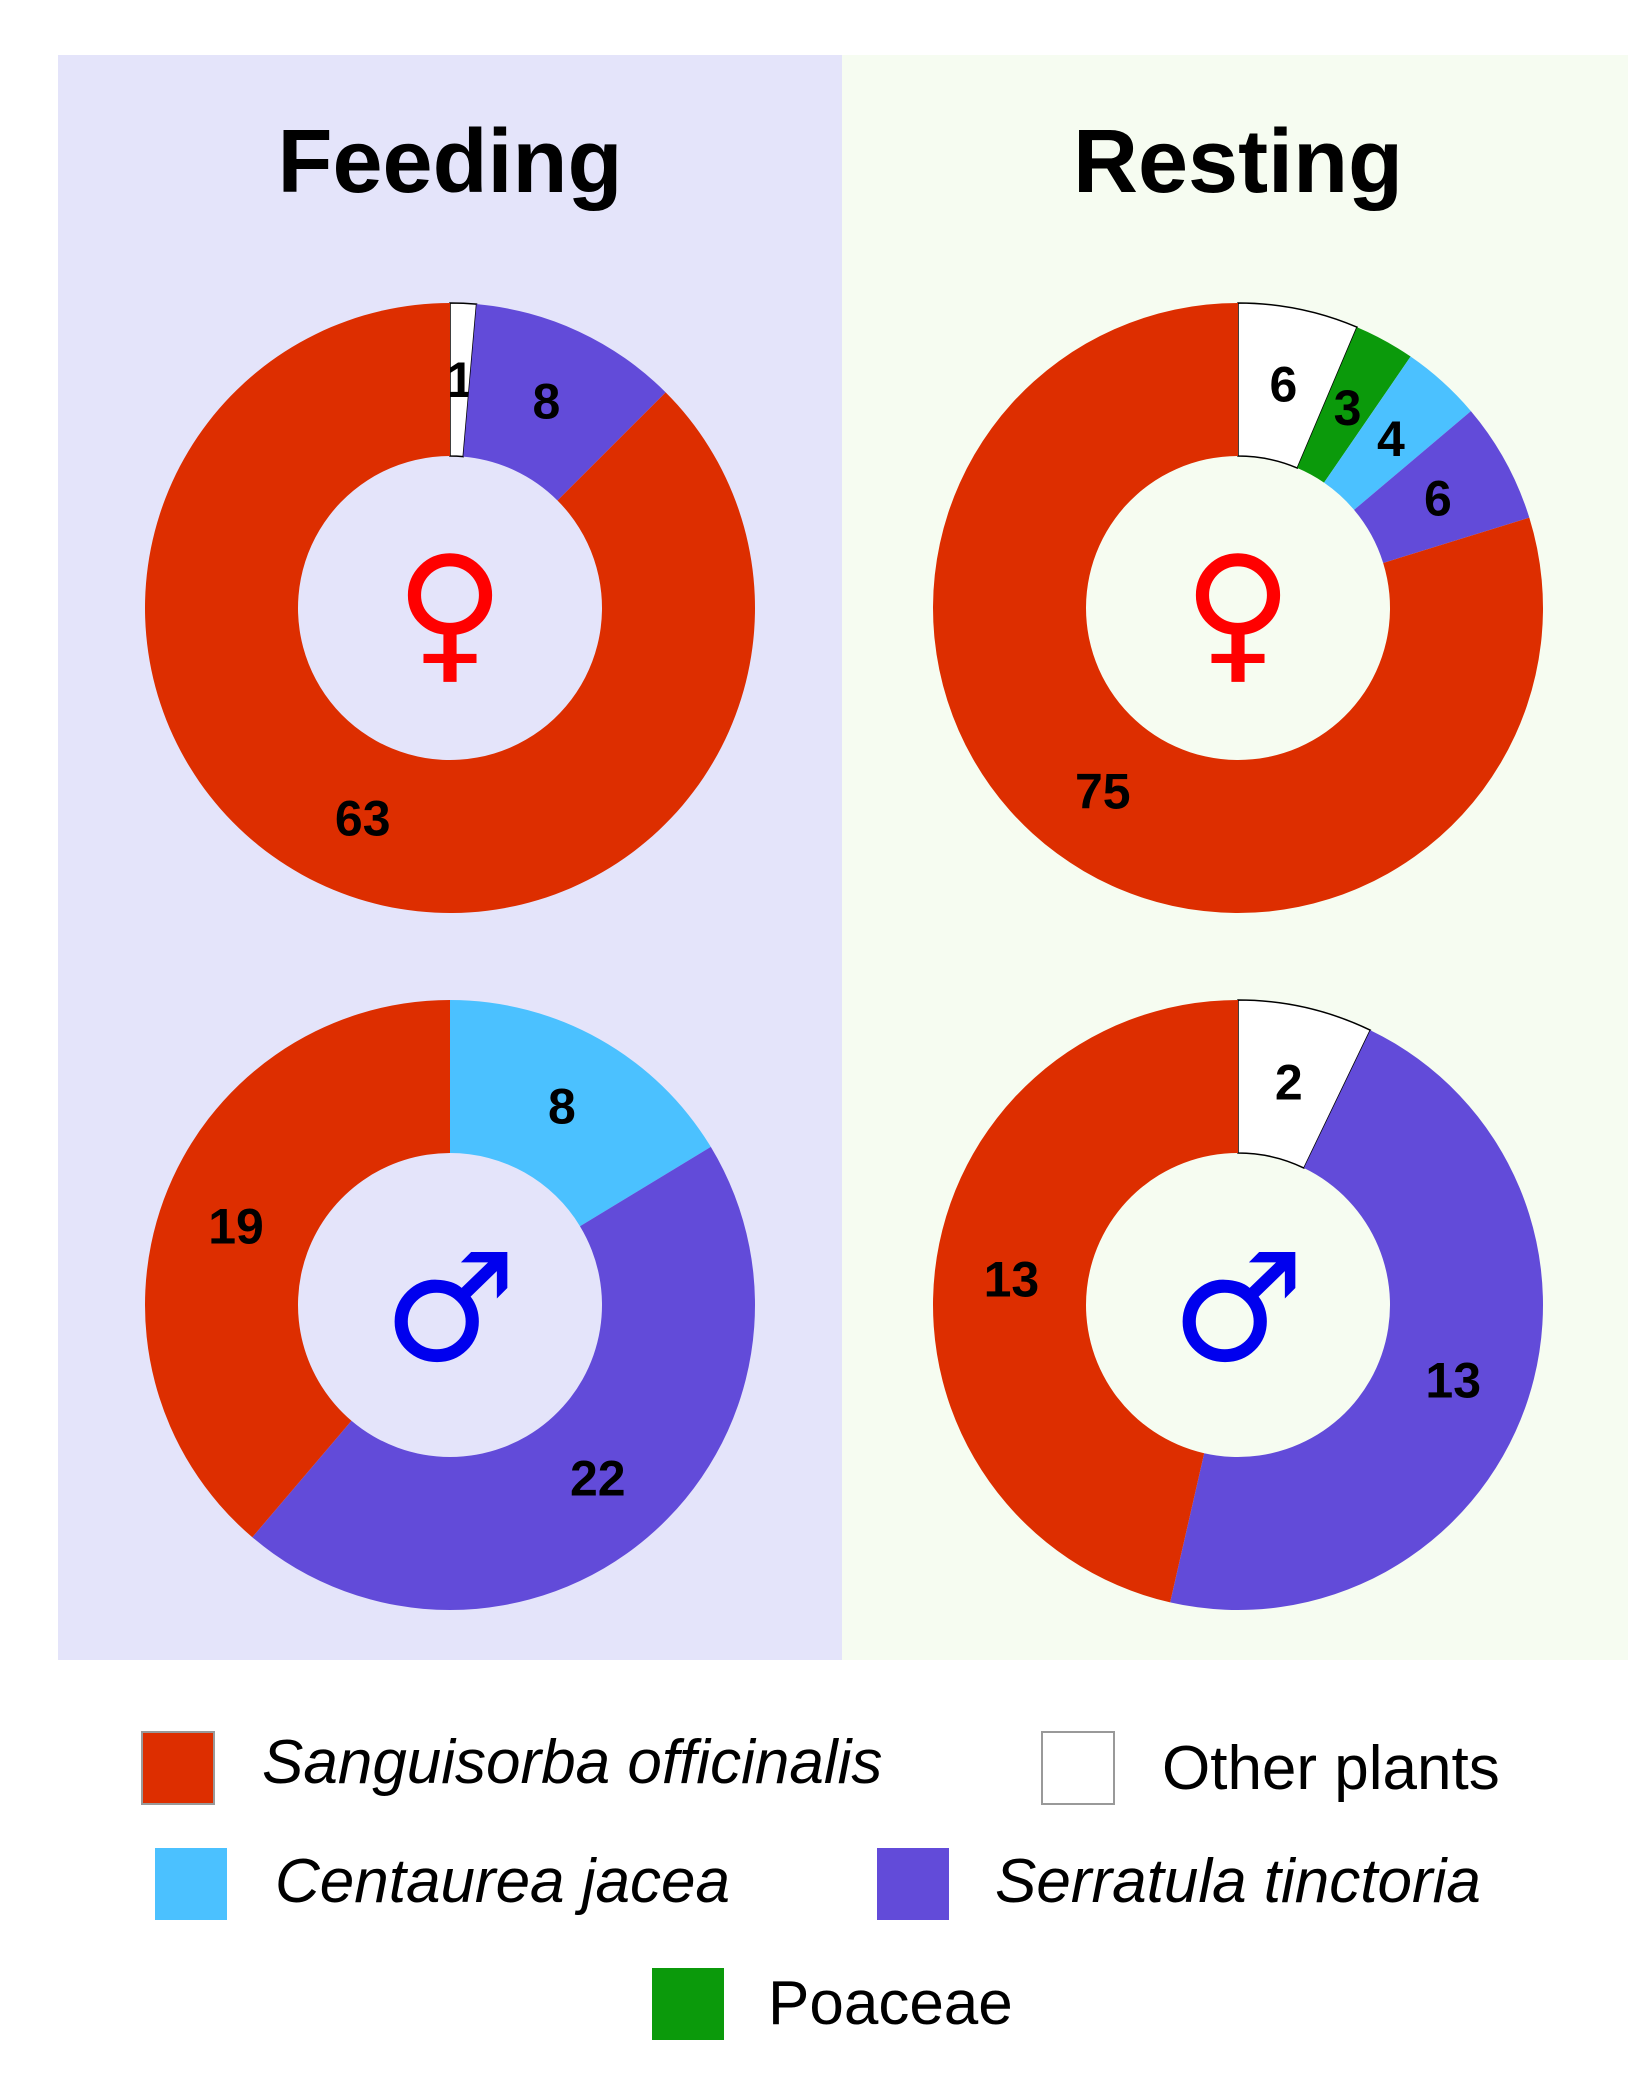  What do you see at coordinates (572, 1762) in the screenshot?
I see `legend-label-sanguisorba: Sanguisorba officinalis` at bounding box center [572, 1762].